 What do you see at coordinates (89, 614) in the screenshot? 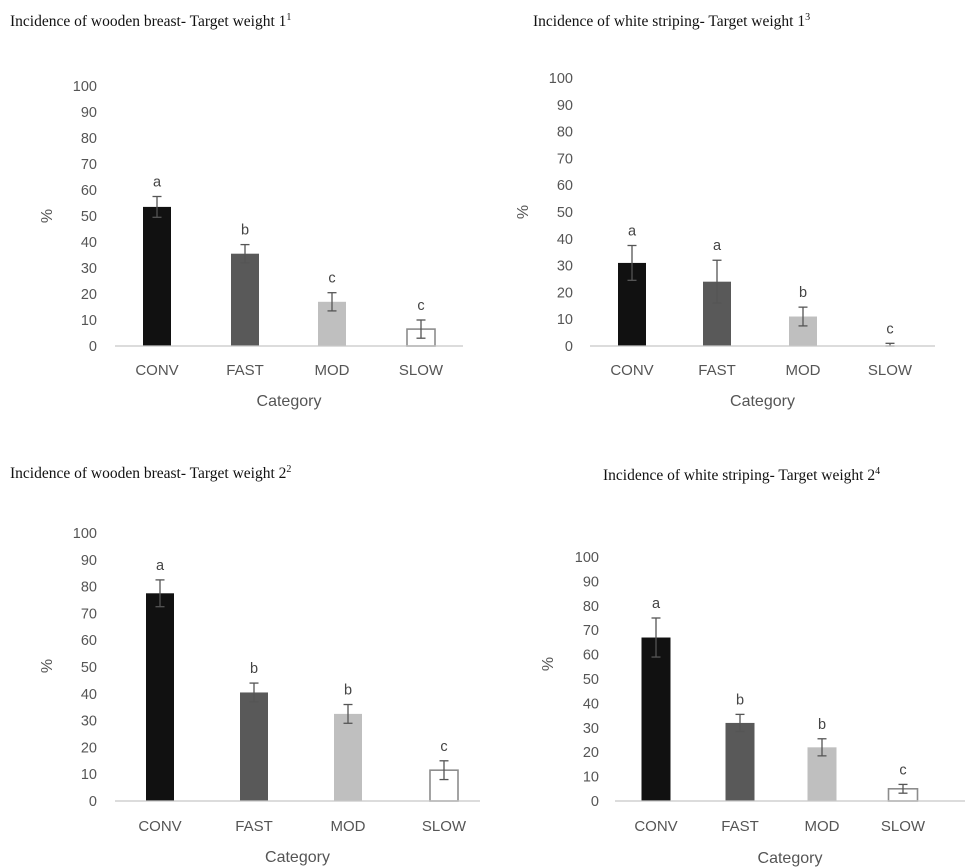
I see `y-tick-label: 70` at bounding box center [89, 614].